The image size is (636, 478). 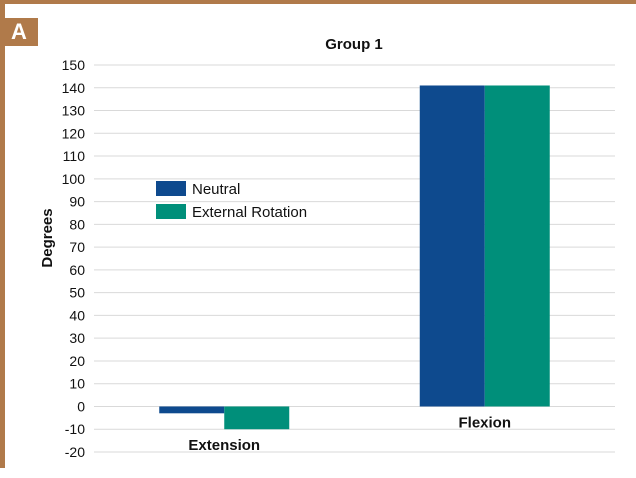 I want to click on frame-top-border, so click(x=318, y=2).